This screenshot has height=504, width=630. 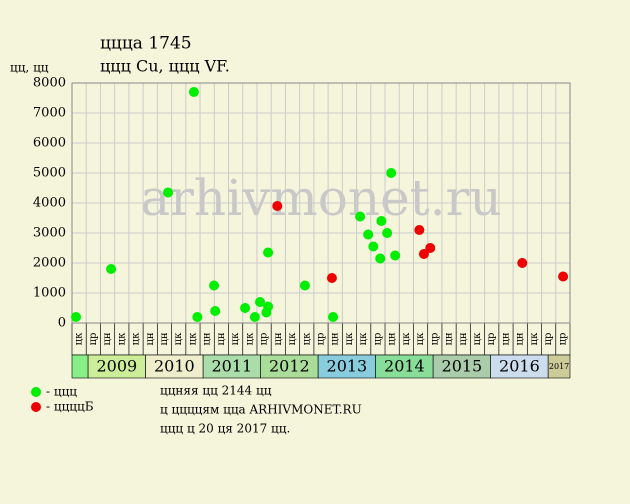 I want to click on y-tick-label: 6000, so click(x=49, y=143).